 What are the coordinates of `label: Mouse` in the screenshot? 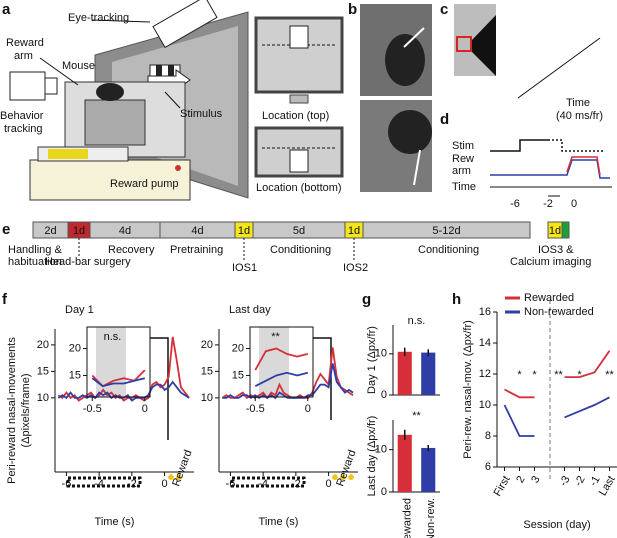 It's located at (78, 66).